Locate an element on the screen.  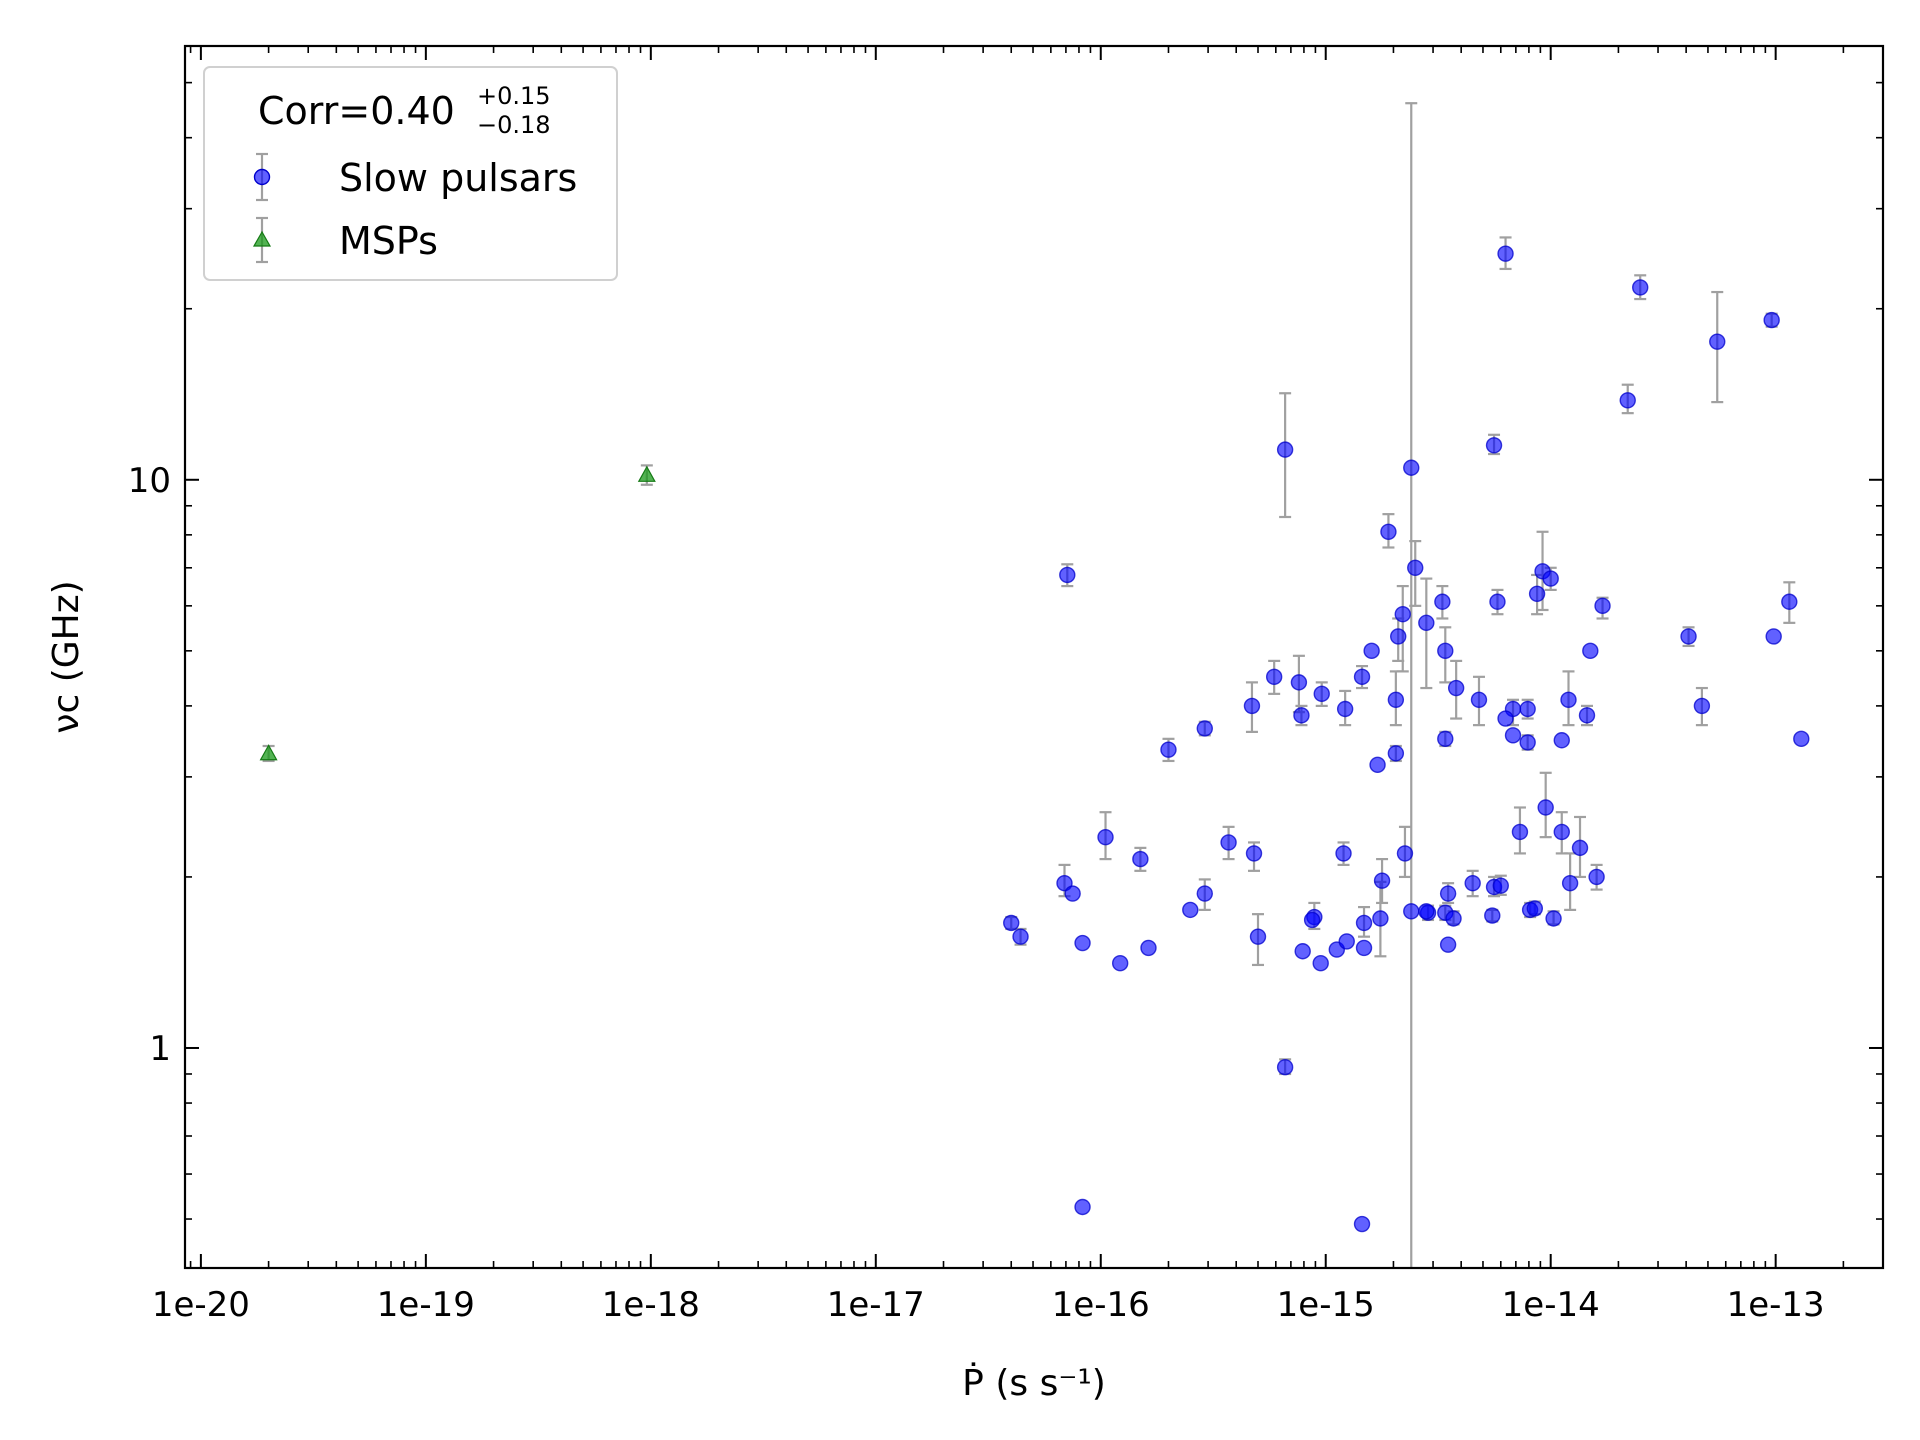
legend-circle-marker is located at coordinates (262, 177).